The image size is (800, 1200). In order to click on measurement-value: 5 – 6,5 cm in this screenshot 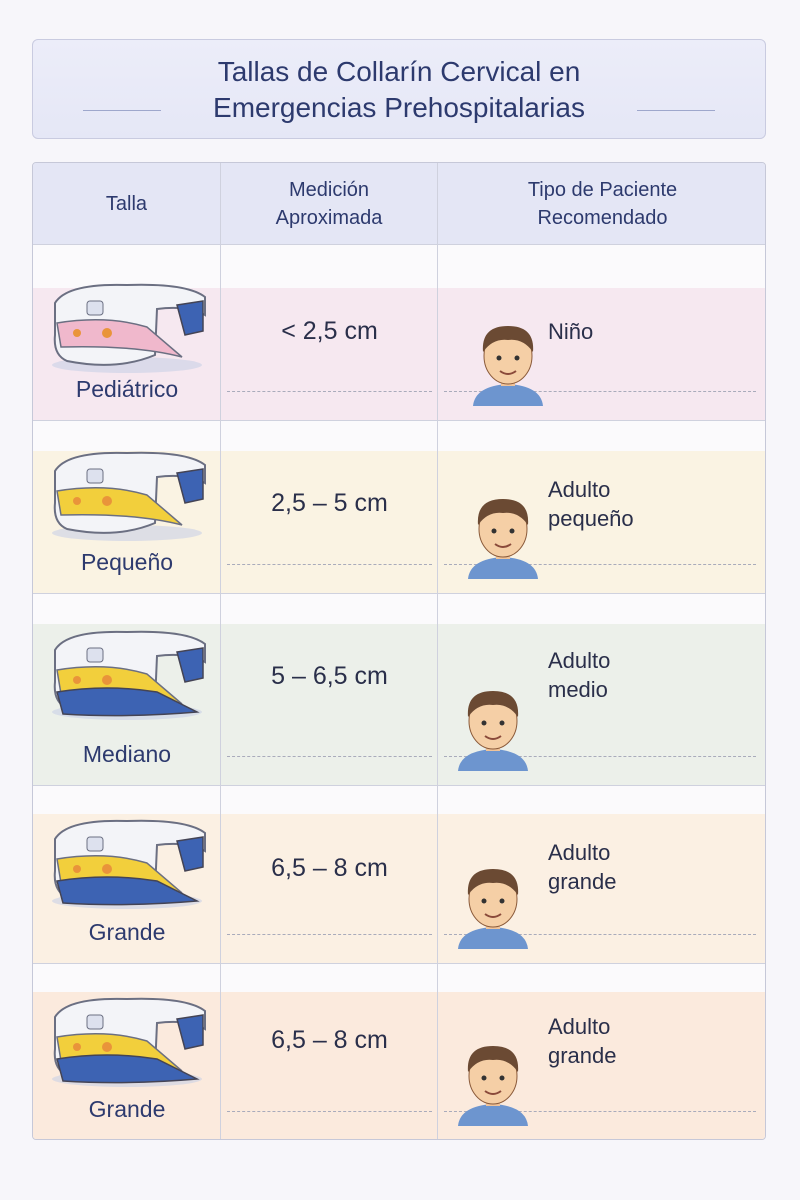, I will do `click(329, 676)`.